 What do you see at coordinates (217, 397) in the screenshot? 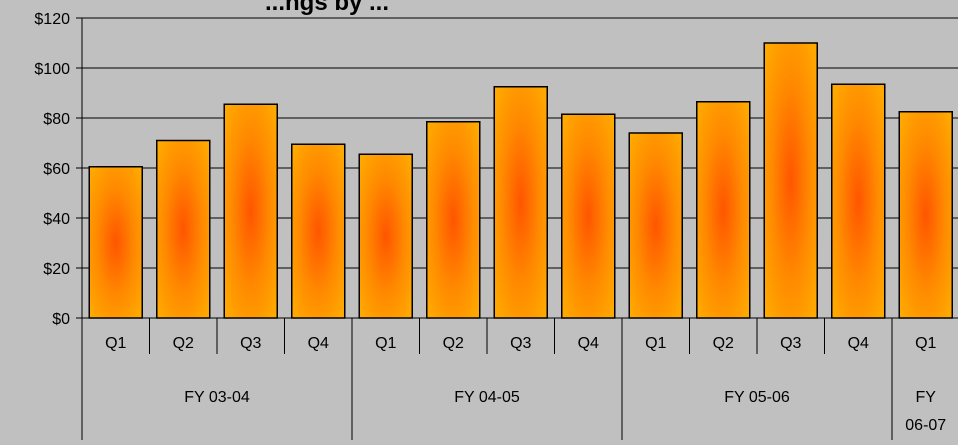
I see `group-label: FY 03-04` at bounding box center [217, 397].